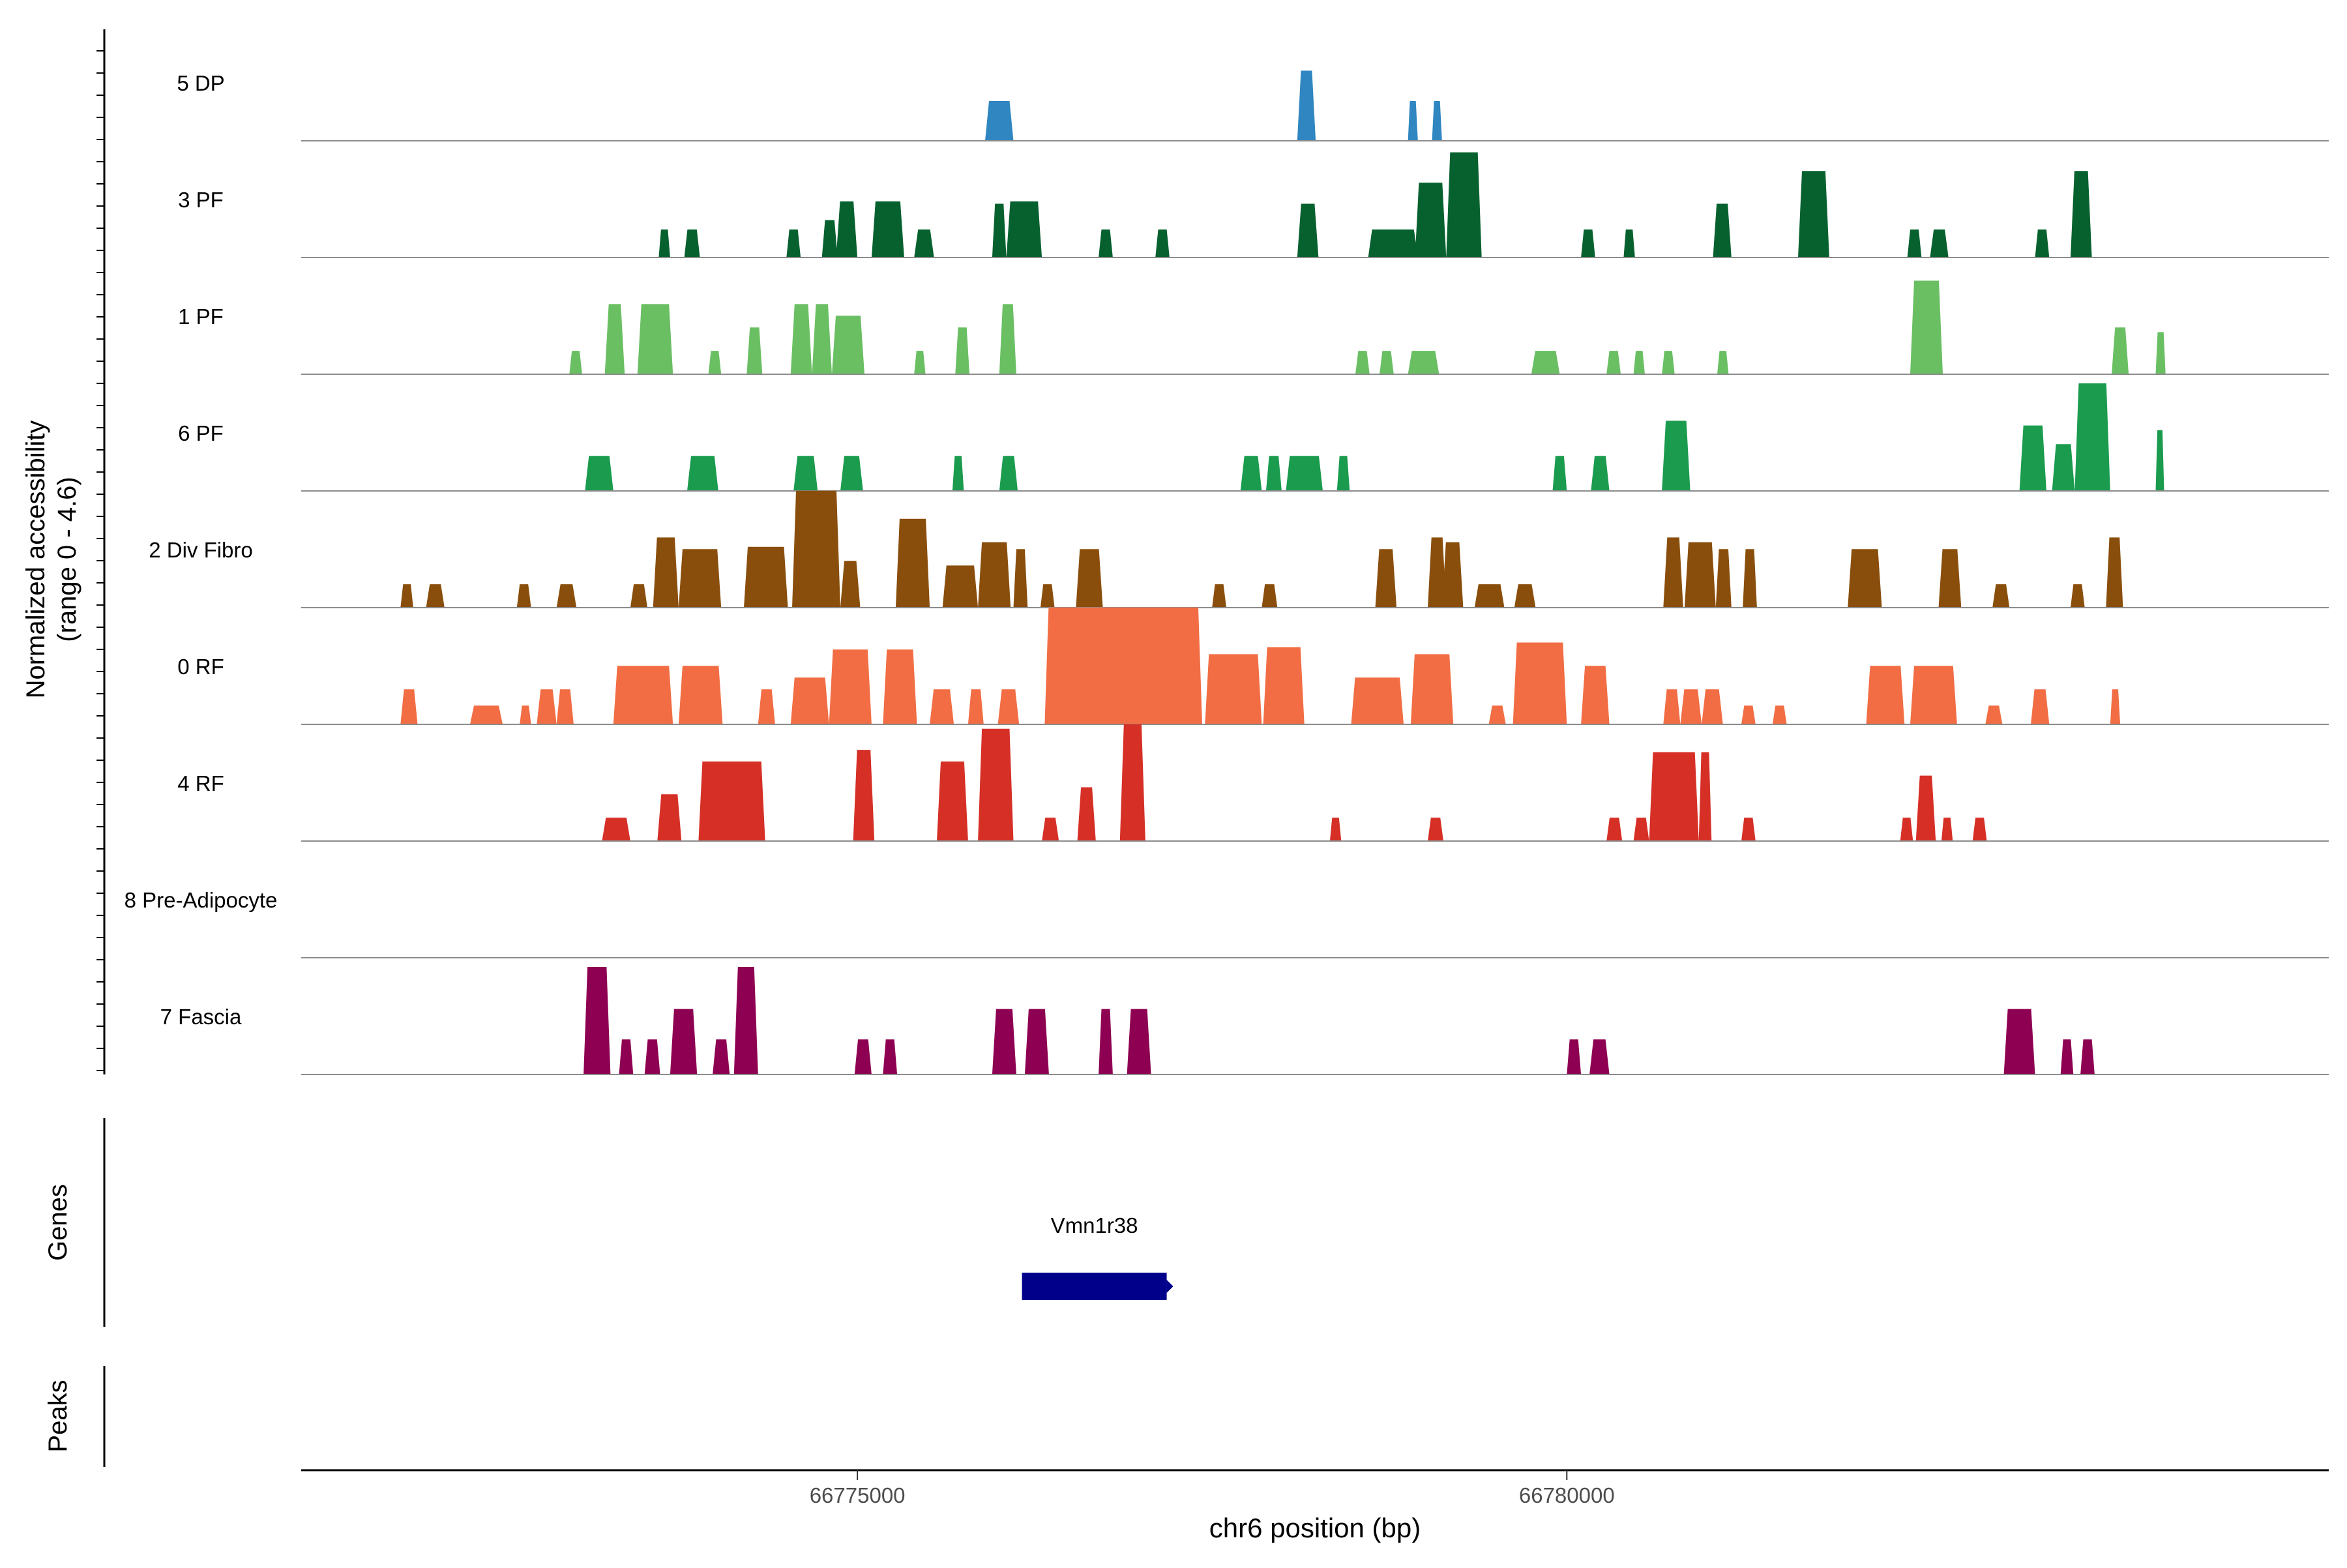 The image size is (2347, 1568). Describe the element at coordinates (1253, 438) in the screenshot. I see `track: 6 PF` at that location.